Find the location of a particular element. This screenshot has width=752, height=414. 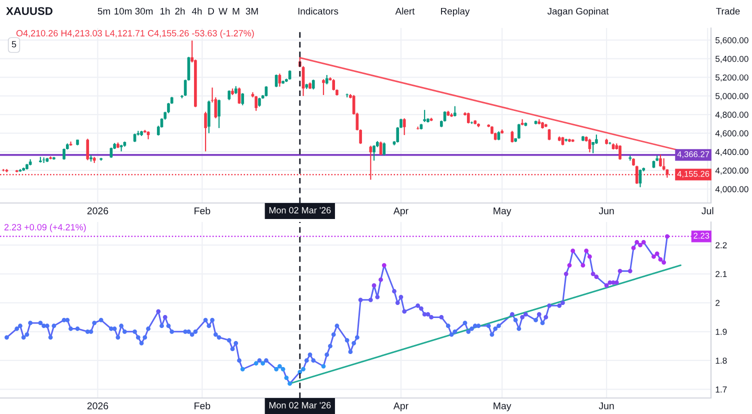

y-tick-label: 5,400.00 is located at coordinates (732, 59).